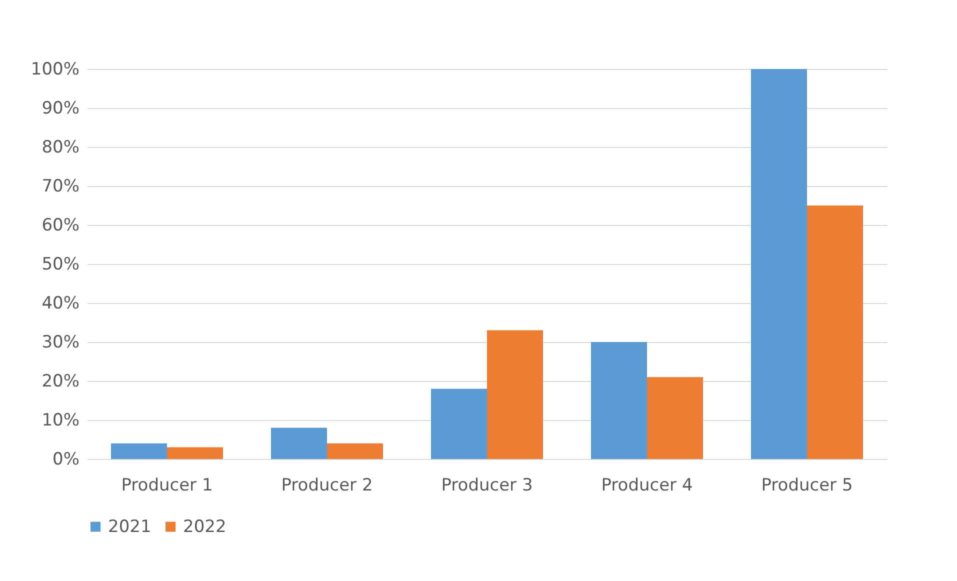 This screenshot has height=581, width=957. I want to click on y-tick-label: 60%, so click(61, 226).